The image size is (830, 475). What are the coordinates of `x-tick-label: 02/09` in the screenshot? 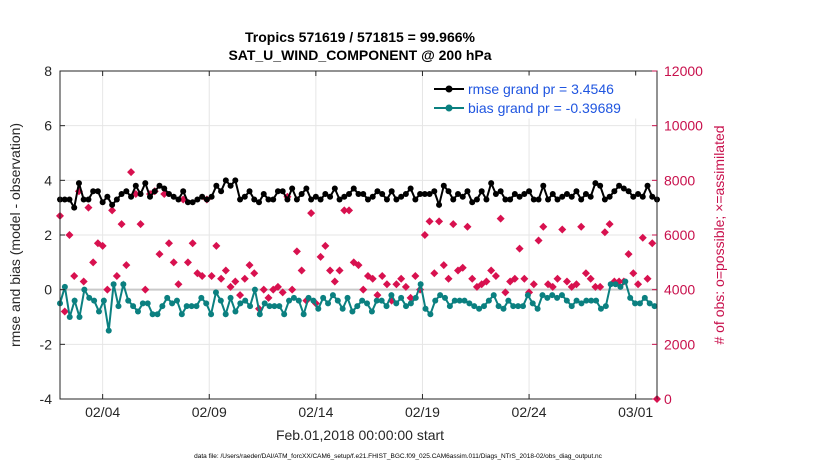 It's located at (209, 412).